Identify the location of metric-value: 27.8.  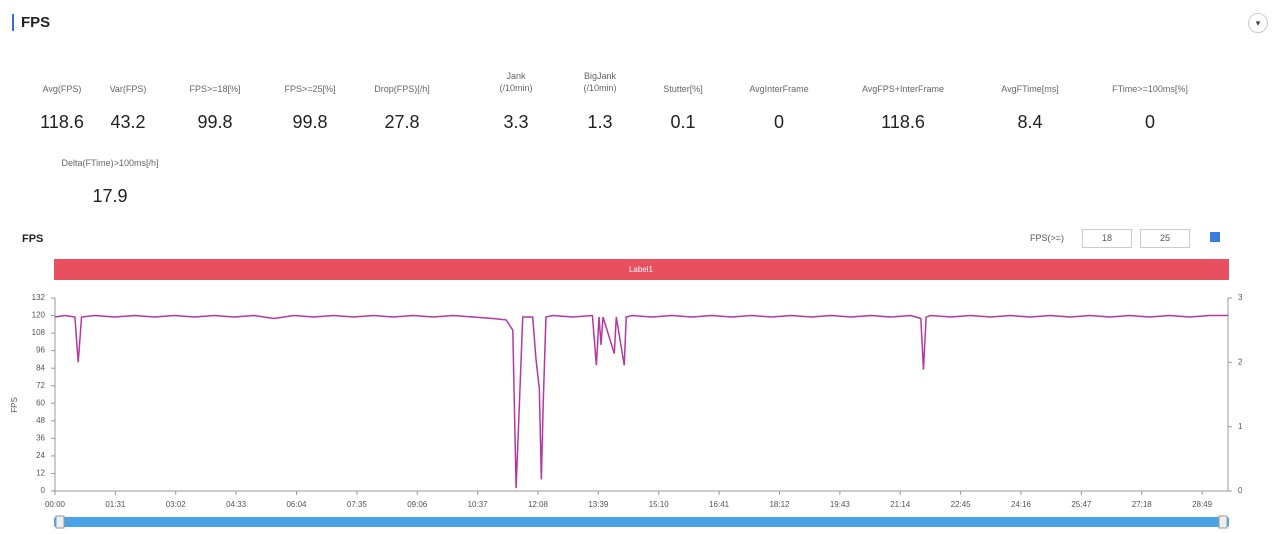
(402, 122).